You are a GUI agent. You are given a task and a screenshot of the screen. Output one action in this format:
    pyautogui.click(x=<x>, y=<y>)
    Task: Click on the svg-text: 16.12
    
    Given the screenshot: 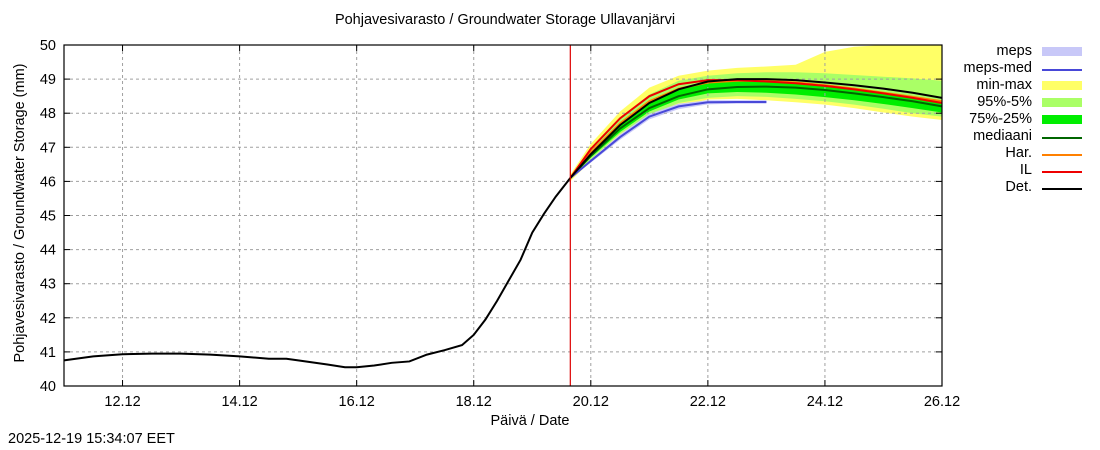 What is the action you would take?
    pyautogui.click(x=357, y=402)
    